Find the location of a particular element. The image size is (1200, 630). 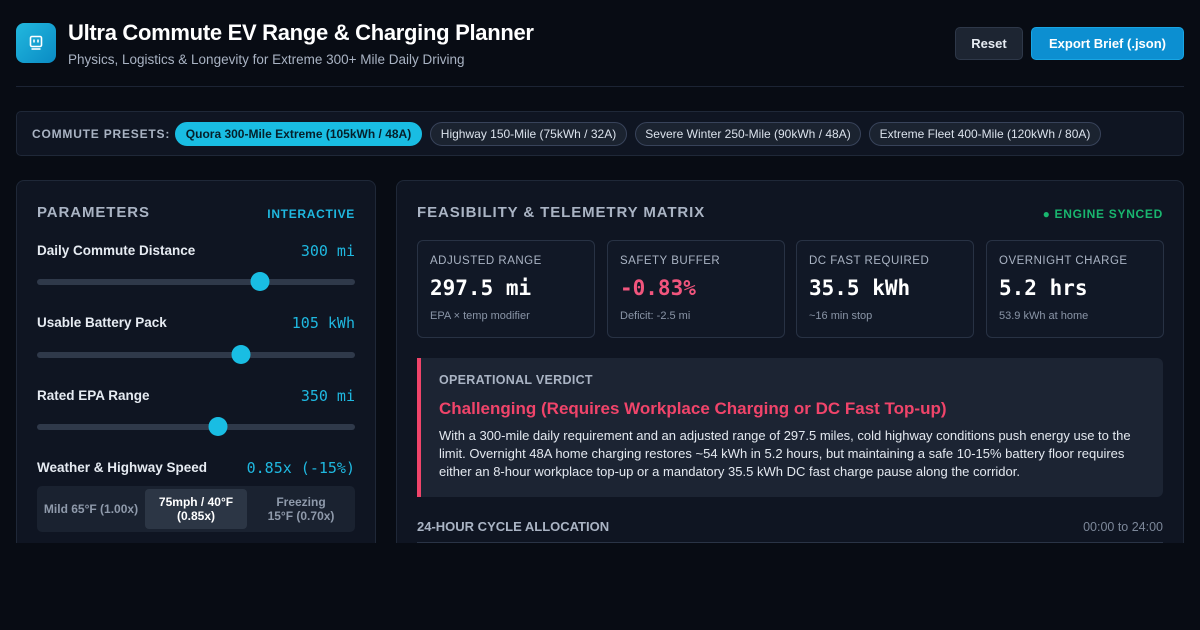

cycle-time-range: 00:00 to 24:00 is located at coordinates (1123, 527).